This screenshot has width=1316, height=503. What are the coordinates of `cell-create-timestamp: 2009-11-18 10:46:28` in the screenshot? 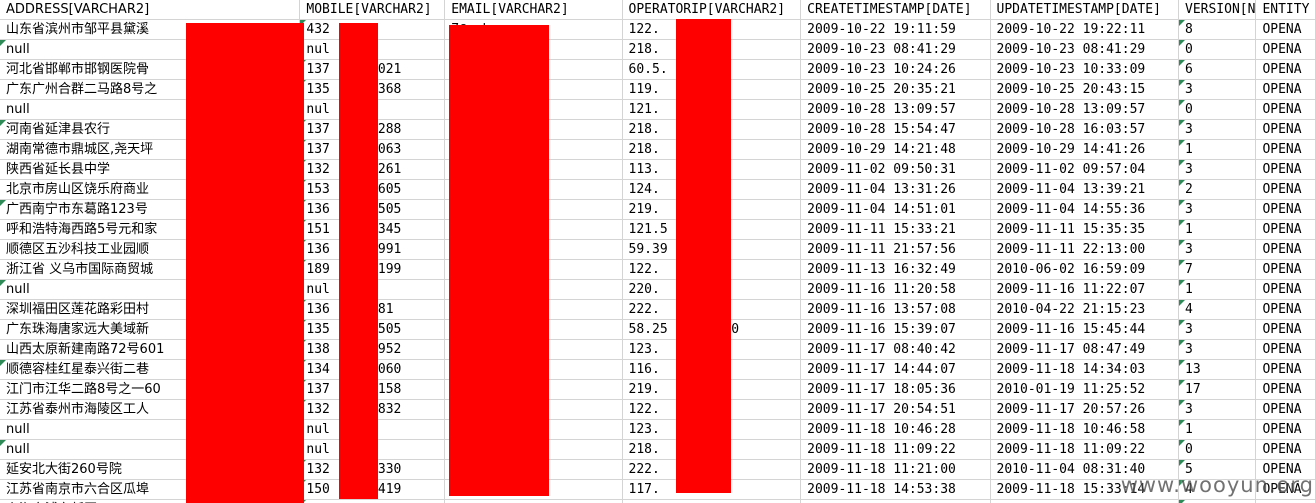 It's located at (895, 429).